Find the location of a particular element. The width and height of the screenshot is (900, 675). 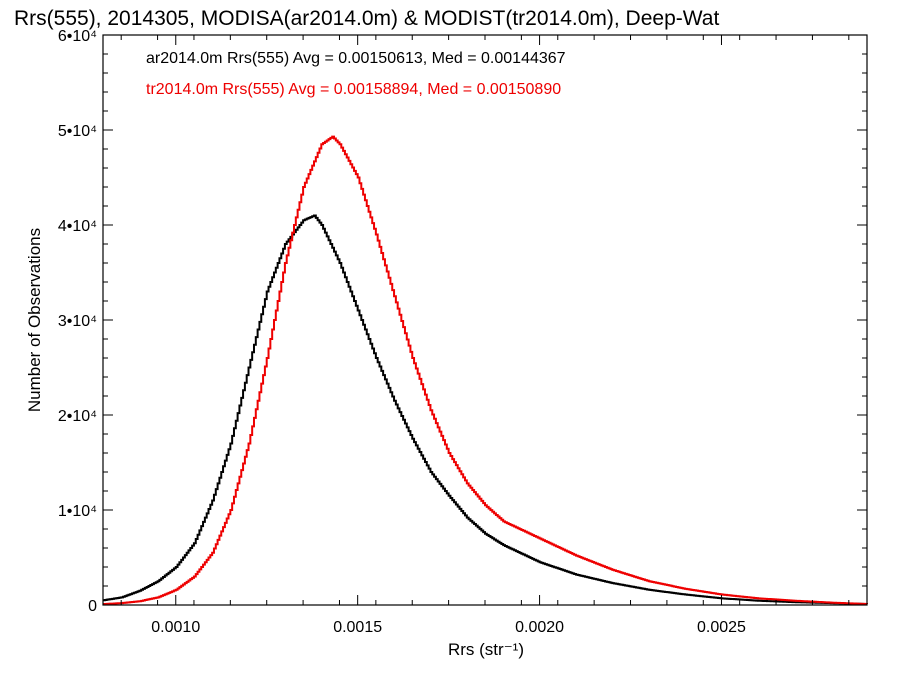

x-axis-label: Rrs (str⁻¹) is located at coordinates (486, 649).